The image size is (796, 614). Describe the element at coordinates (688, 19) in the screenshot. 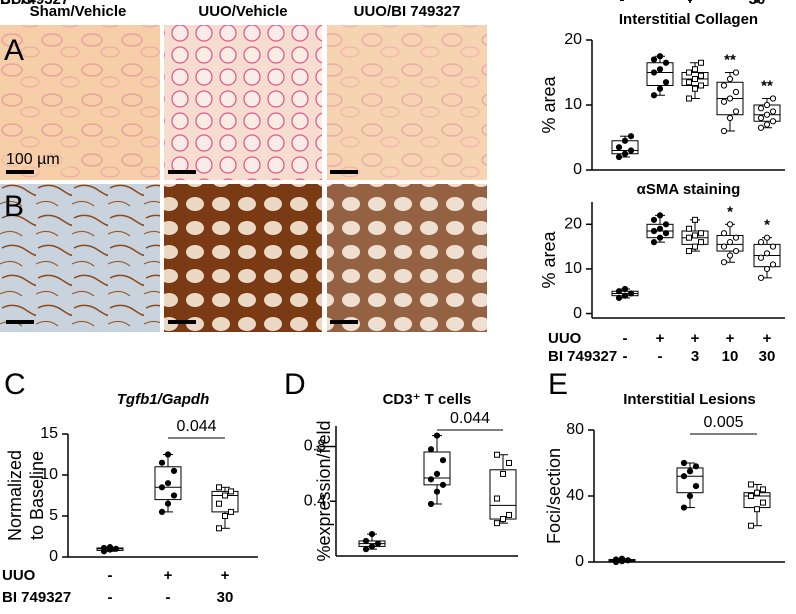

I see `chart-title: Interstitial Collagen` at that location.